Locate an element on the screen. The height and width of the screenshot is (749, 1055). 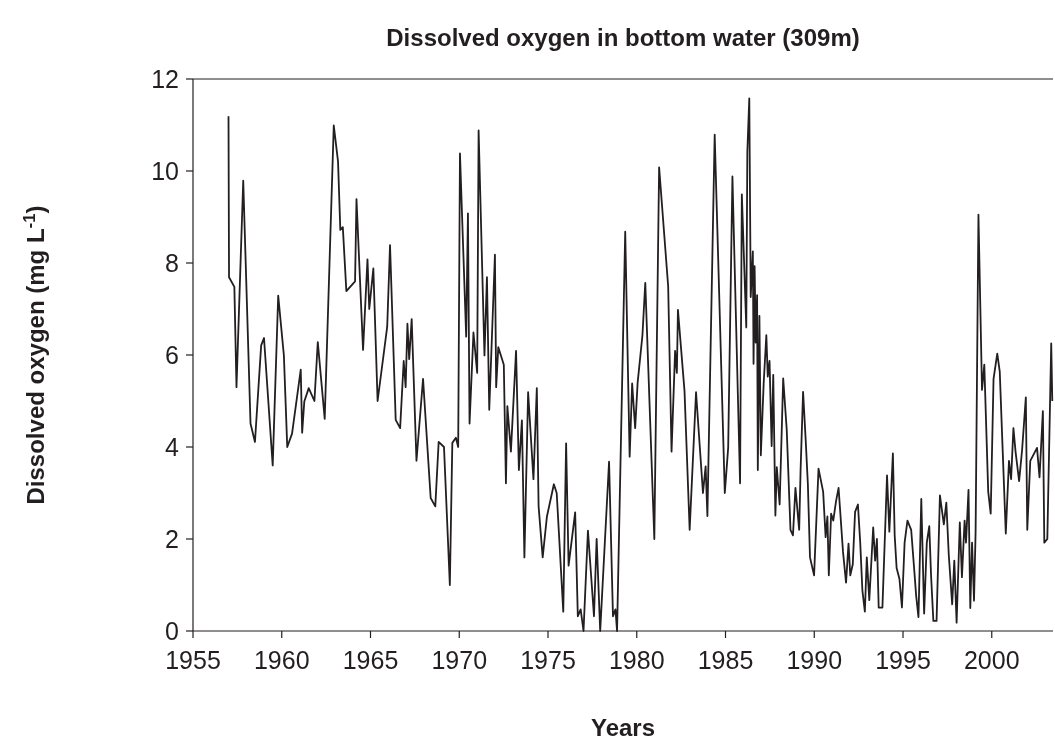
x-tick-label: 1955 is located at coordinates (193, 660).